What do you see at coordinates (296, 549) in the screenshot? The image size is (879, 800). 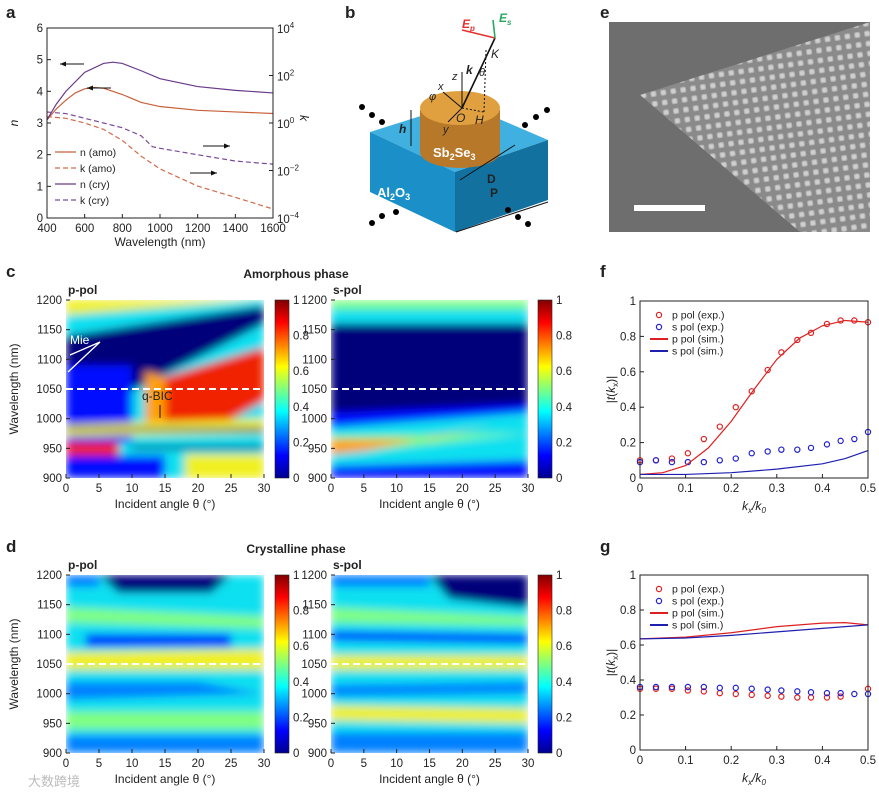 I see `title-crystalline: Crystalline phase` at bounding box center [296, 549].